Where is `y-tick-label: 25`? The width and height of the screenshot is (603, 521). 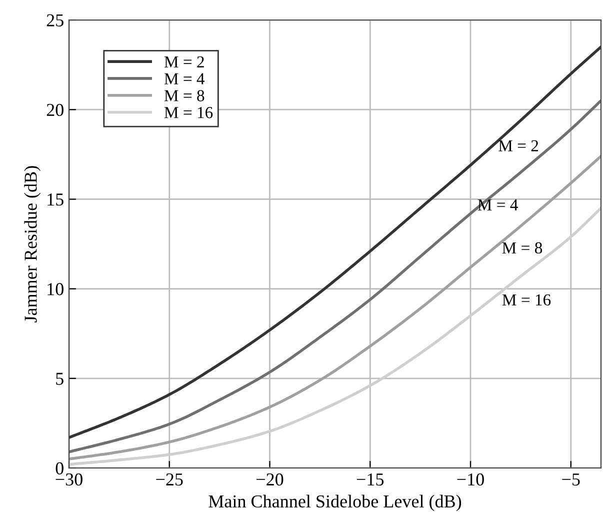 y-tick-label: 25 is located at coordinates (55, 20).